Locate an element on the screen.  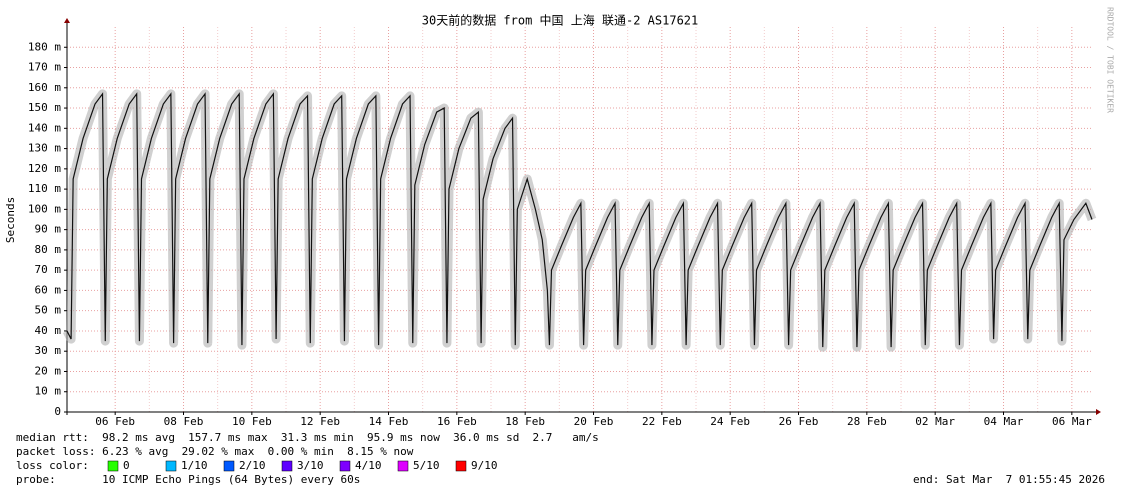
x-tick-label: 02 Mar is located at coordinates (935, 421).